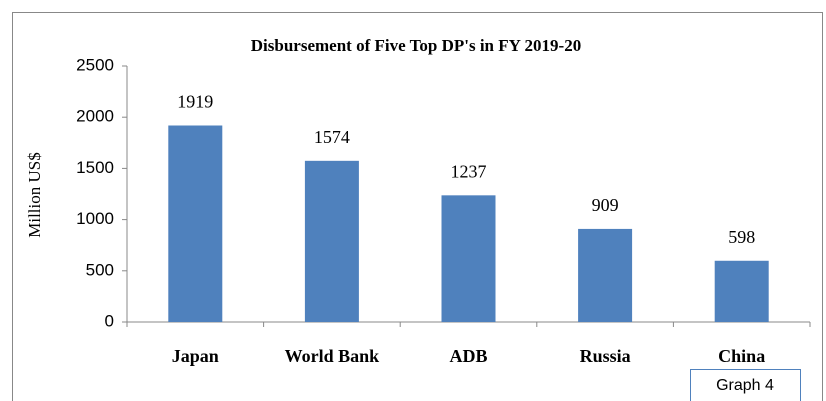  Describe the element at coordinates (332, 356) in the screenshot. I see `x-tick-label: World Bank` at that location.